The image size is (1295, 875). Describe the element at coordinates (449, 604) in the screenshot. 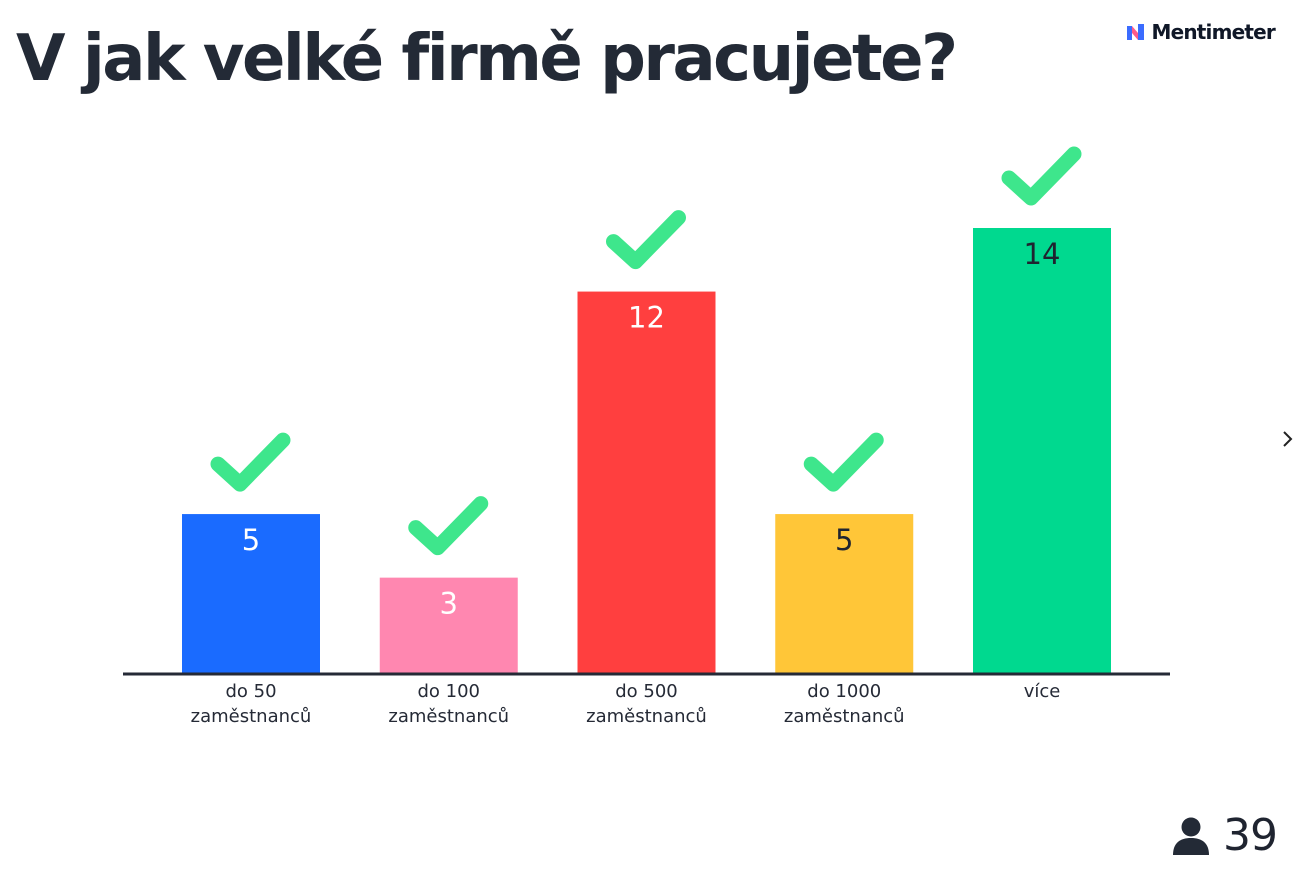

I see `bar-value-label-2: 3` at that location.